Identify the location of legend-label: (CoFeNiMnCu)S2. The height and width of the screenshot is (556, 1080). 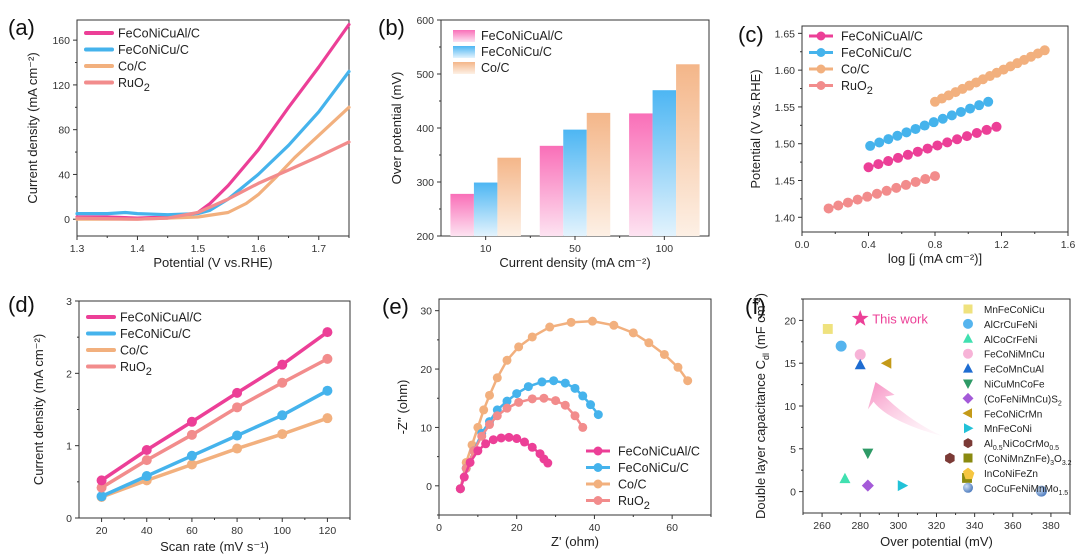
(1023, 400).